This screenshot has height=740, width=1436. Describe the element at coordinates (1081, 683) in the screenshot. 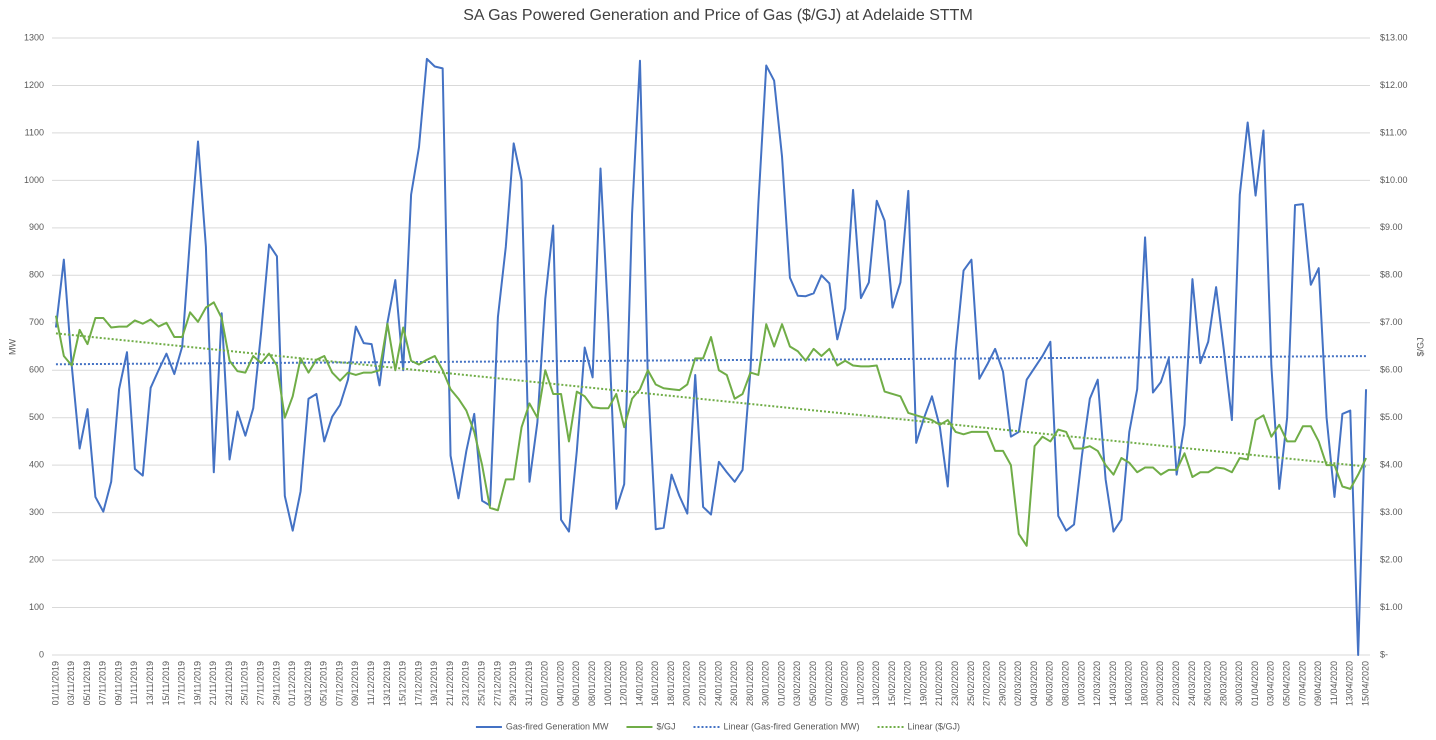

I see `x-tick-label: 10/03/2020` at that location.